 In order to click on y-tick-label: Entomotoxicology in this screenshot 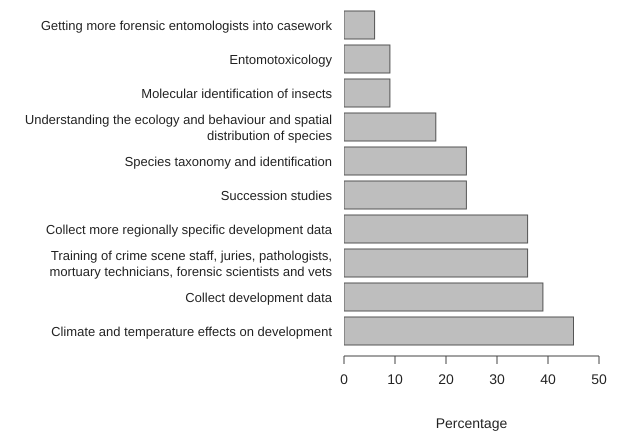, I will do `click(280, 59)`.